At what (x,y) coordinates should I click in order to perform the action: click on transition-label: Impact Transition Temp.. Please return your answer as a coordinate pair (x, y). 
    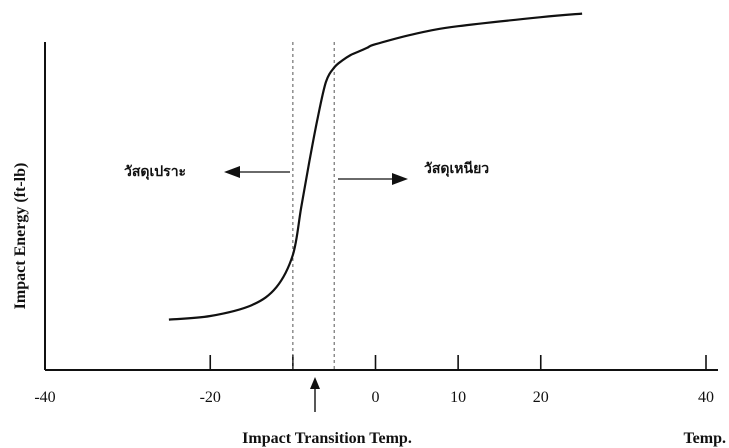
    Looking at the image, I should click on (327, 438).